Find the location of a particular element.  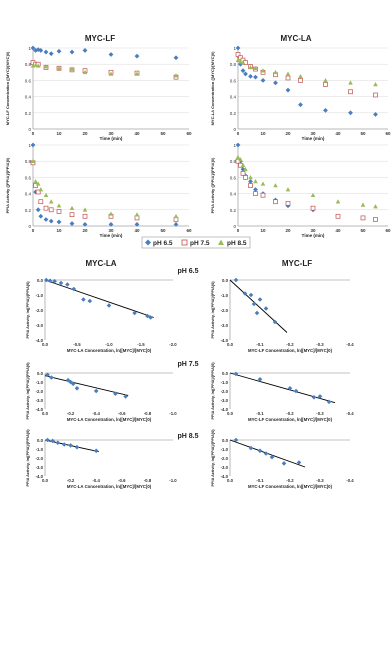

y-tick-label: 0 is located at coordinates (234, 129).